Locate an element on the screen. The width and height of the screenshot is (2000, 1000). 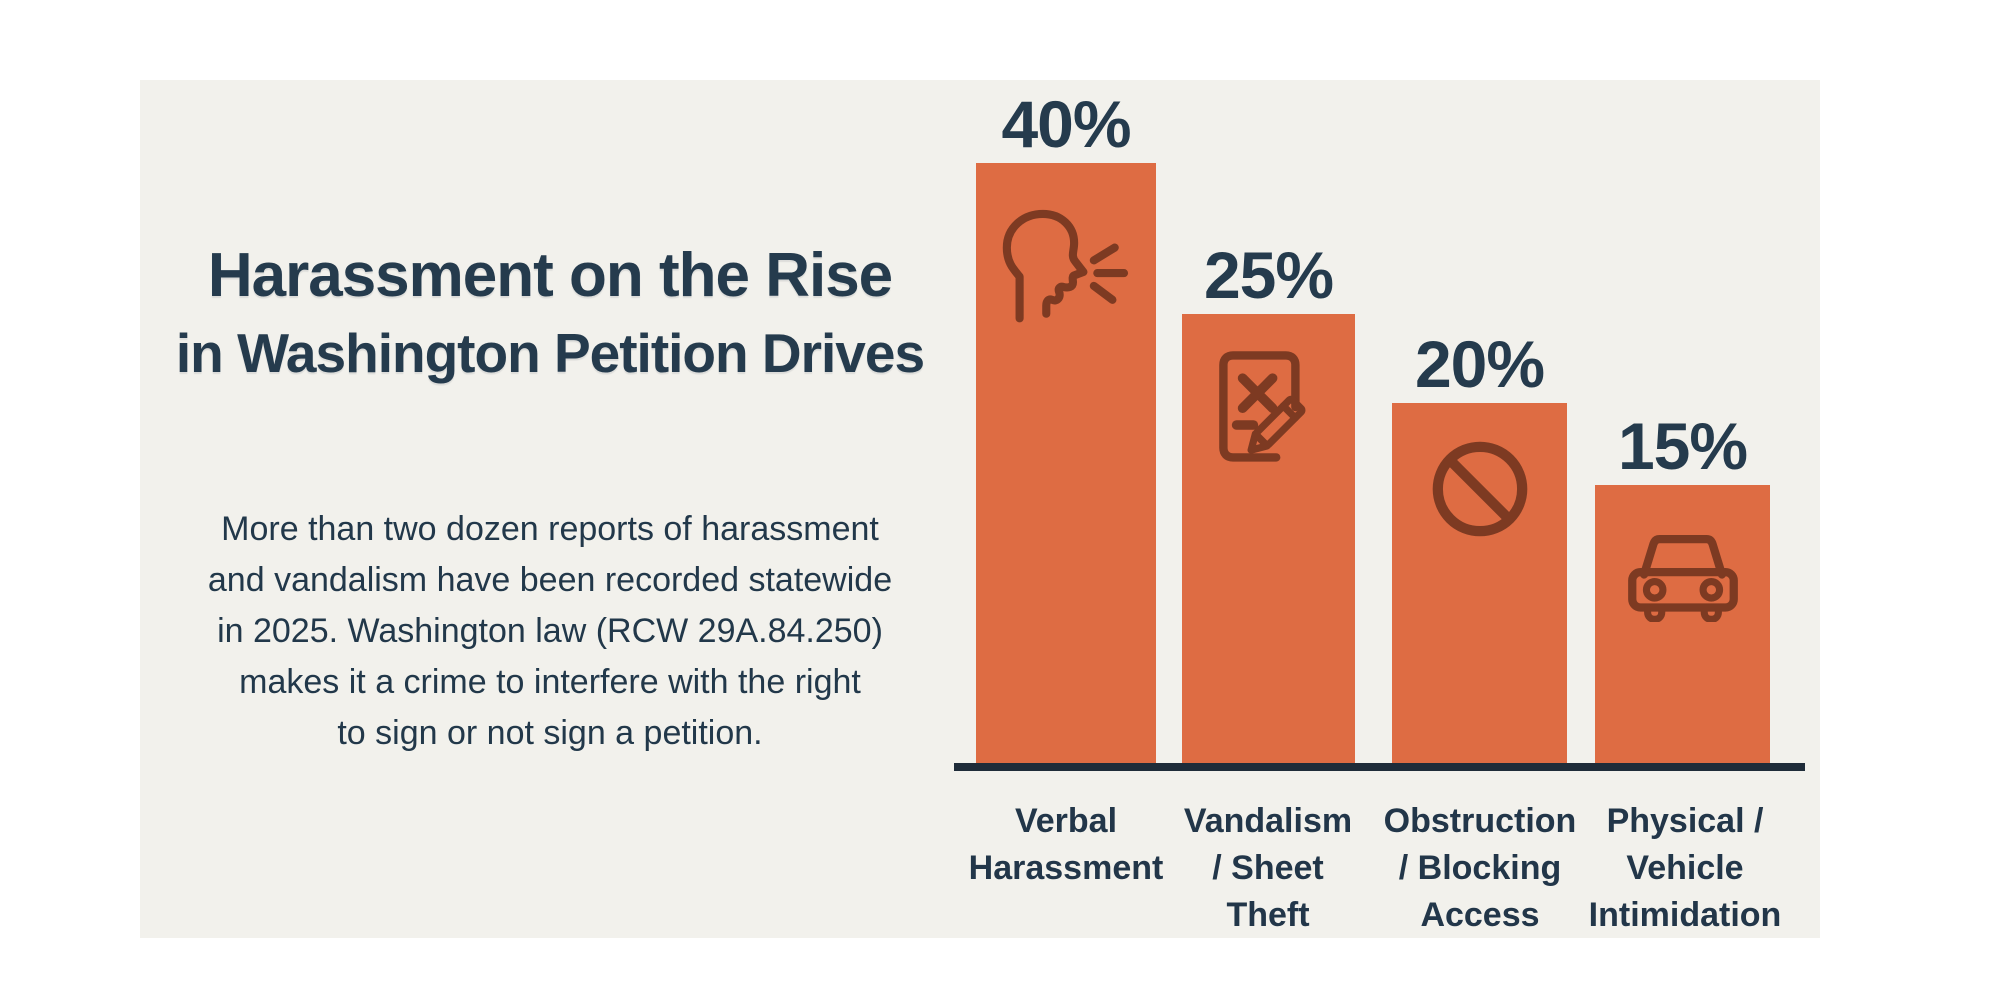
category-label-line: Obstruction is located at coordinates (1480, 821).